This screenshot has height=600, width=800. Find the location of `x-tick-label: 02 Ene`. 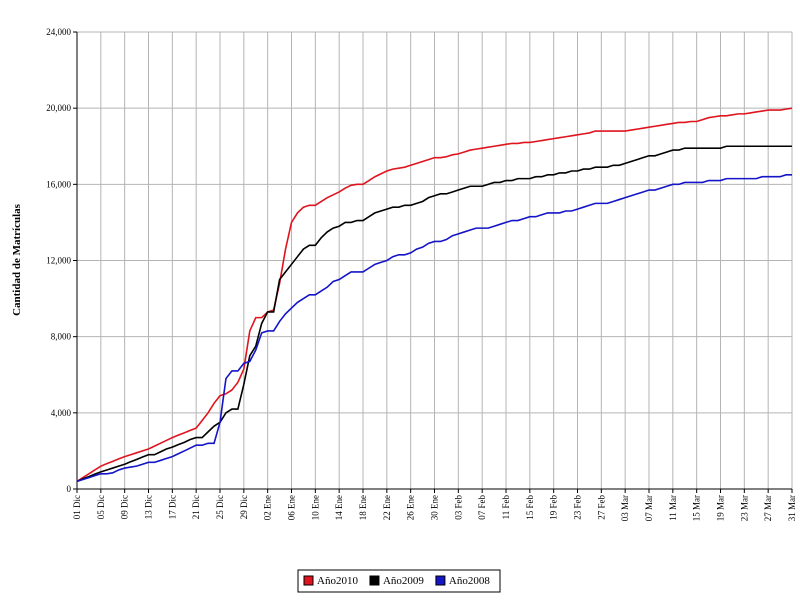

x-tick-label: 02 Ene is located at coordinates (268, 507).